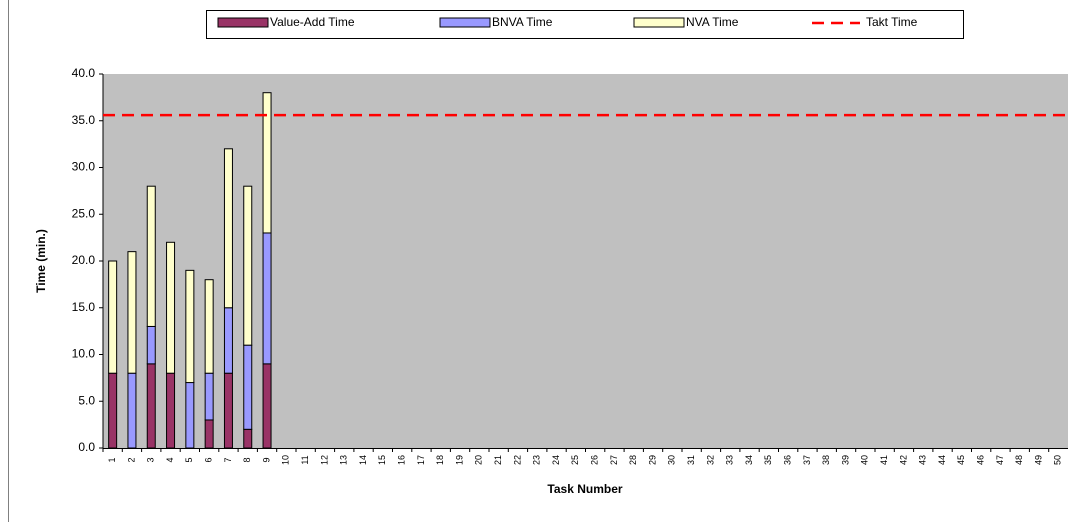  What do you see at coordinates (826, 460) in the screenshot?
I see `x-tick-label: 38` at bounding box center [826, 460].